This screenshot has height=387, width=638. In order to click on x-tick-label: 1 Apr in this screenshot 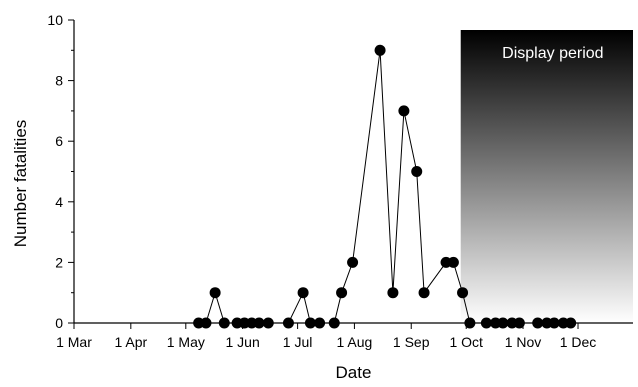, I will do `click(130, 342)`.